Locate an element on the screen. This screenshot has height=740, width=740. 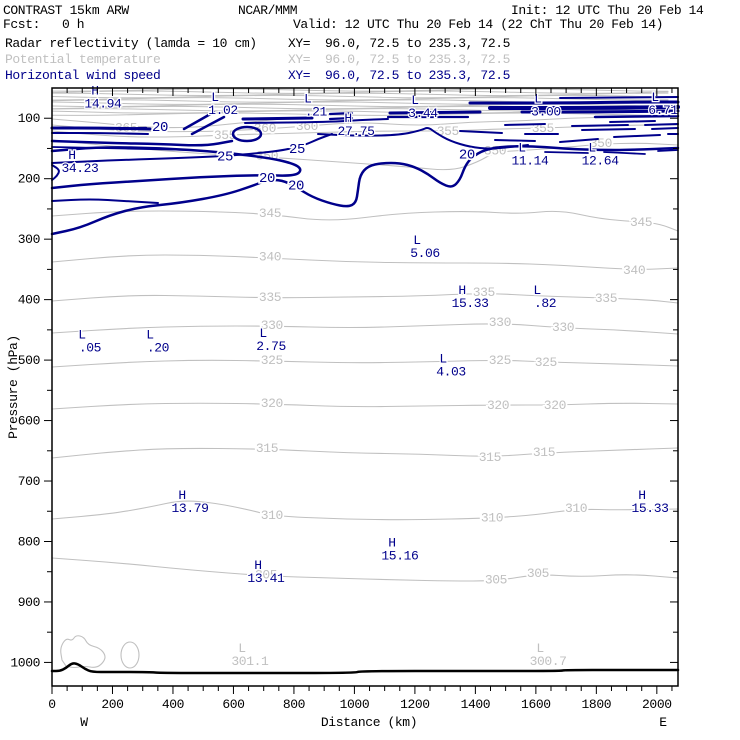
legend-field-theta: Potential temperature is located at coordinates (83, 59).